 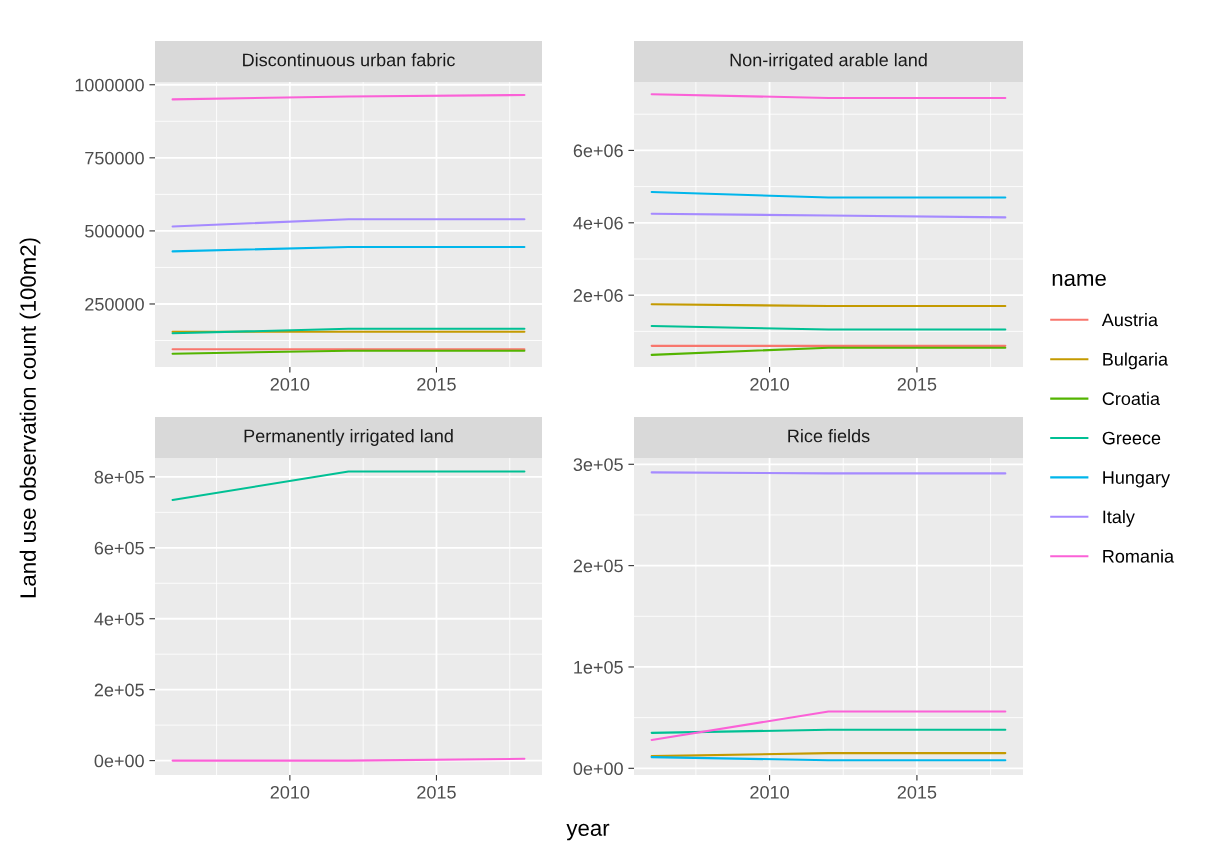 What do you see at coordinates (598, 464) in the screenshot?
I see `y-tick-label: 3e+05` at bounding box center [598, 464].